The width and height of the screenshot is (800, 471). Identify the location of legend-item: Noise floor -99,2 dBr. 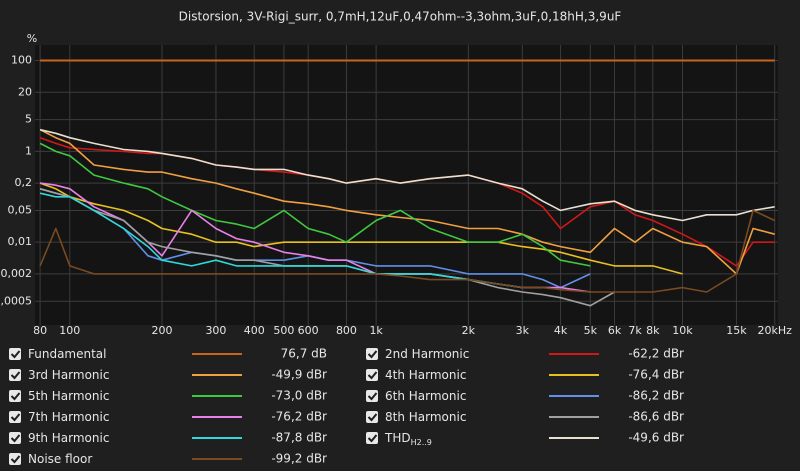
(168, 459).